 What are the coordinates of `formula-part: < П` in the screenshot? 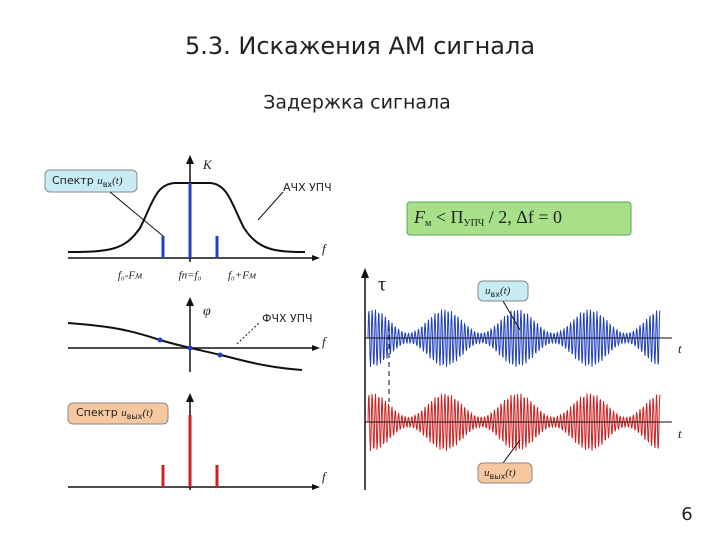 It's located at (447, 217).